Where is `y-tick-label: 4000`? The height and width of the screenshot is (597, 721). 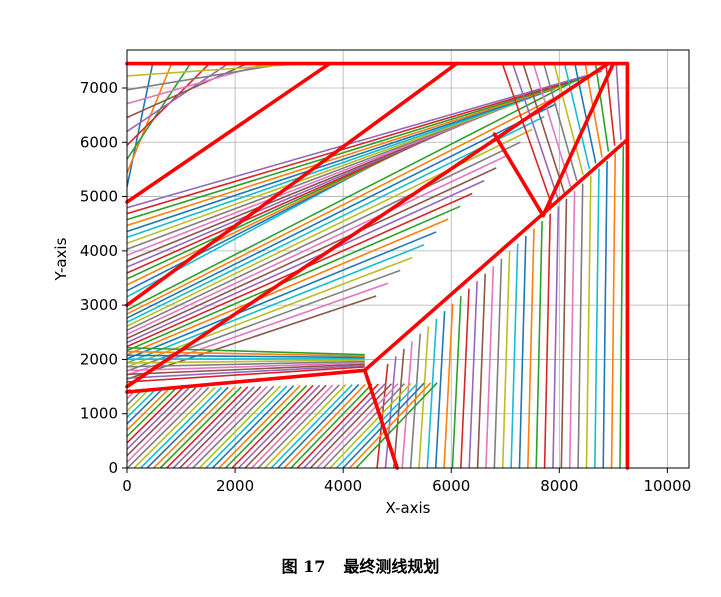 y-tick-label: 4000 is located at coordinates (99, 251).